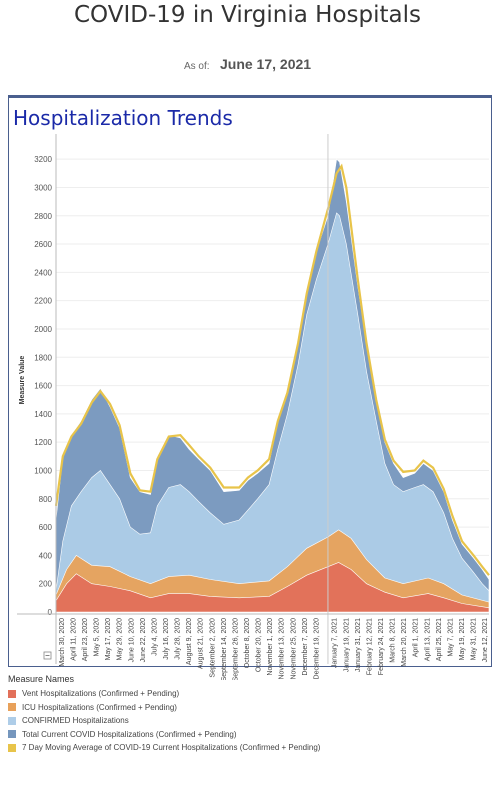 The width and height of the screenshot is (495, 787). I want to click on y-tick-label: 2800, so click(43, 216).